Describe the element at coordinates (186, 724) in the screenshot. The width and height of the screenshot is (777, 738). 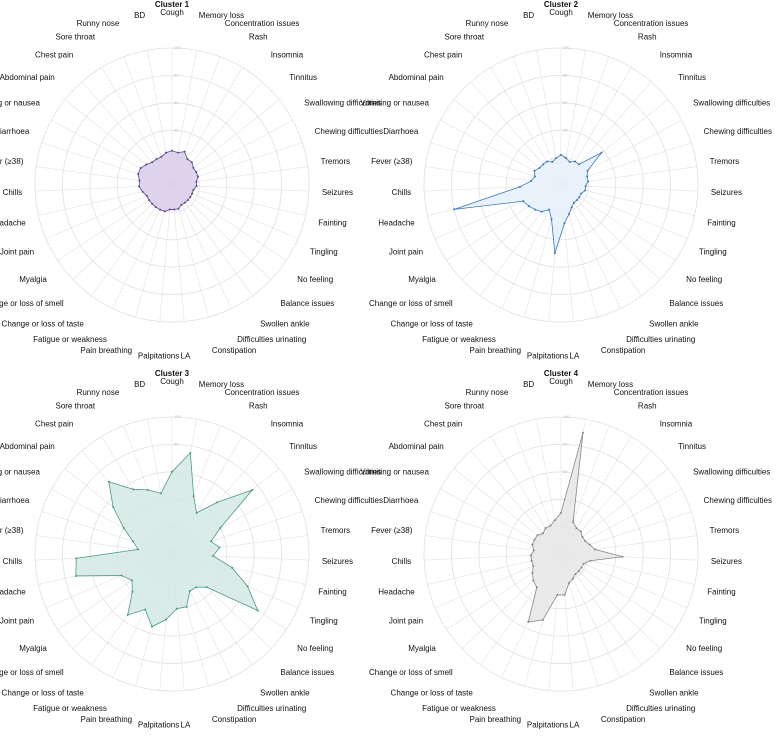
I see `category-label: LA` at that location.